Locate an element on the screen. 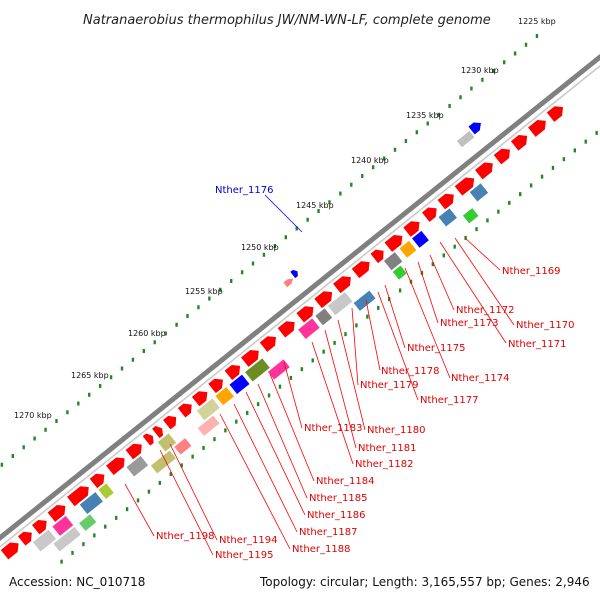  gene-label: Nther_1174 is located at coordinates (480, 378).